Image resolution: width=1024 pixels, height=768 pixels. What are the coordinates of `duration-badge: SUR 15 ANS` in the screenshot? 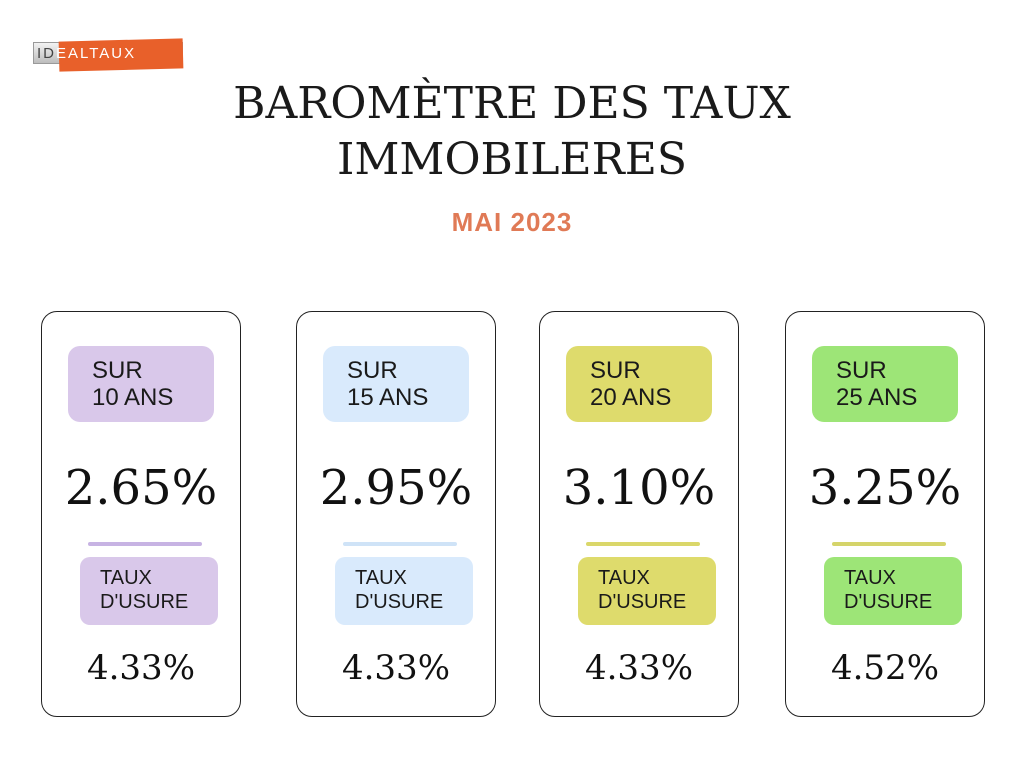 It's located at (396, 384).